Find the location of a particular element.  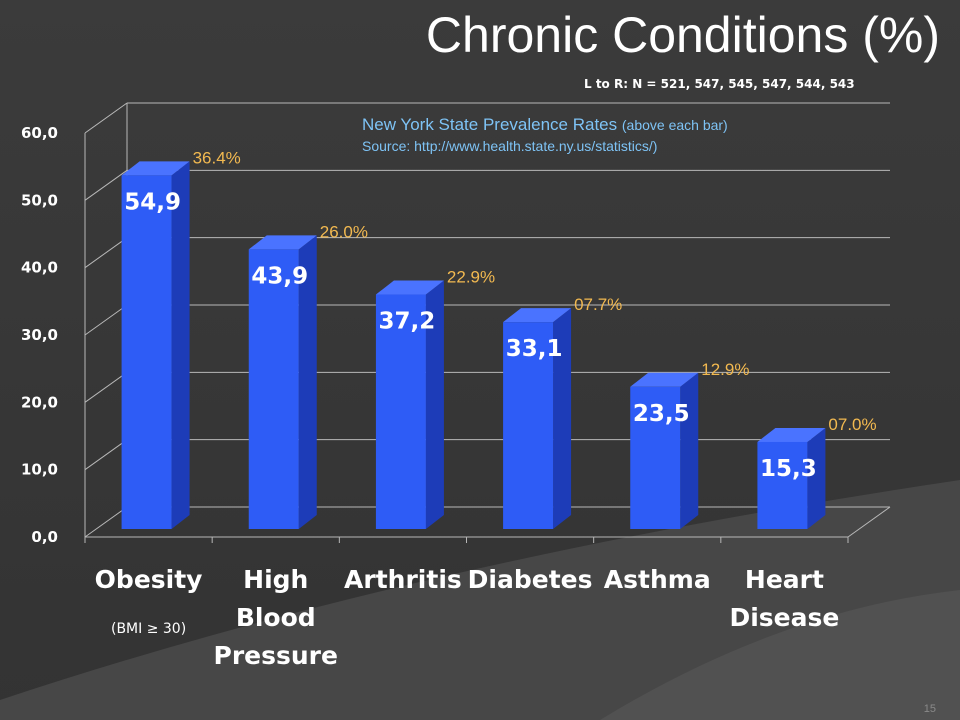

category-label: Disease is located at coordinates (784, 617).